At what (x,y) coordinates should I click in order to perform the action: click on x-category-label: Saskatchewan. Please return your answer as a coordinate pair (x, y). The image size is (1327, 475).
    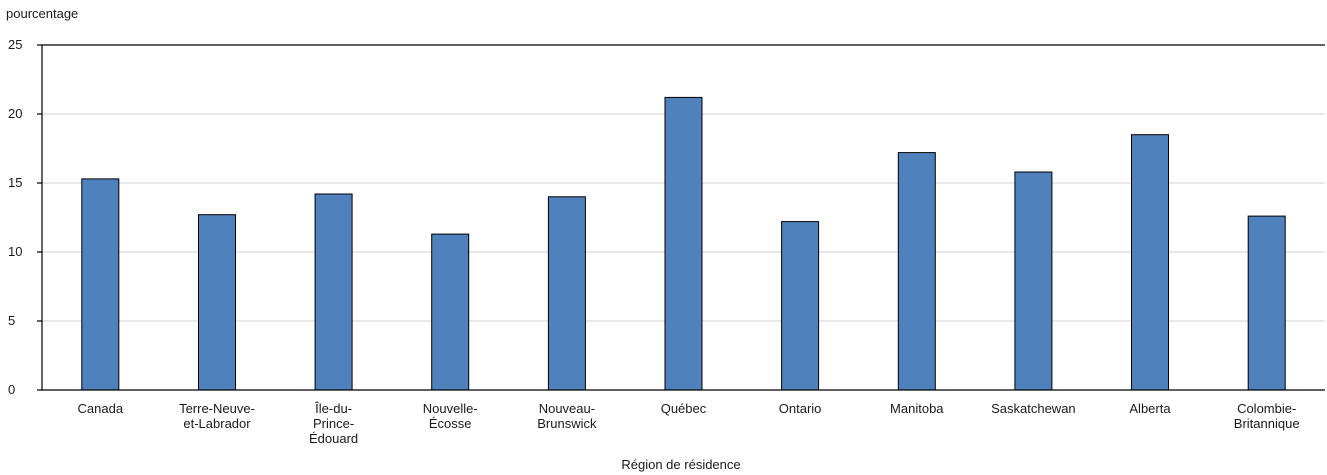
    Looking at the image, I should click on (1033, 408).